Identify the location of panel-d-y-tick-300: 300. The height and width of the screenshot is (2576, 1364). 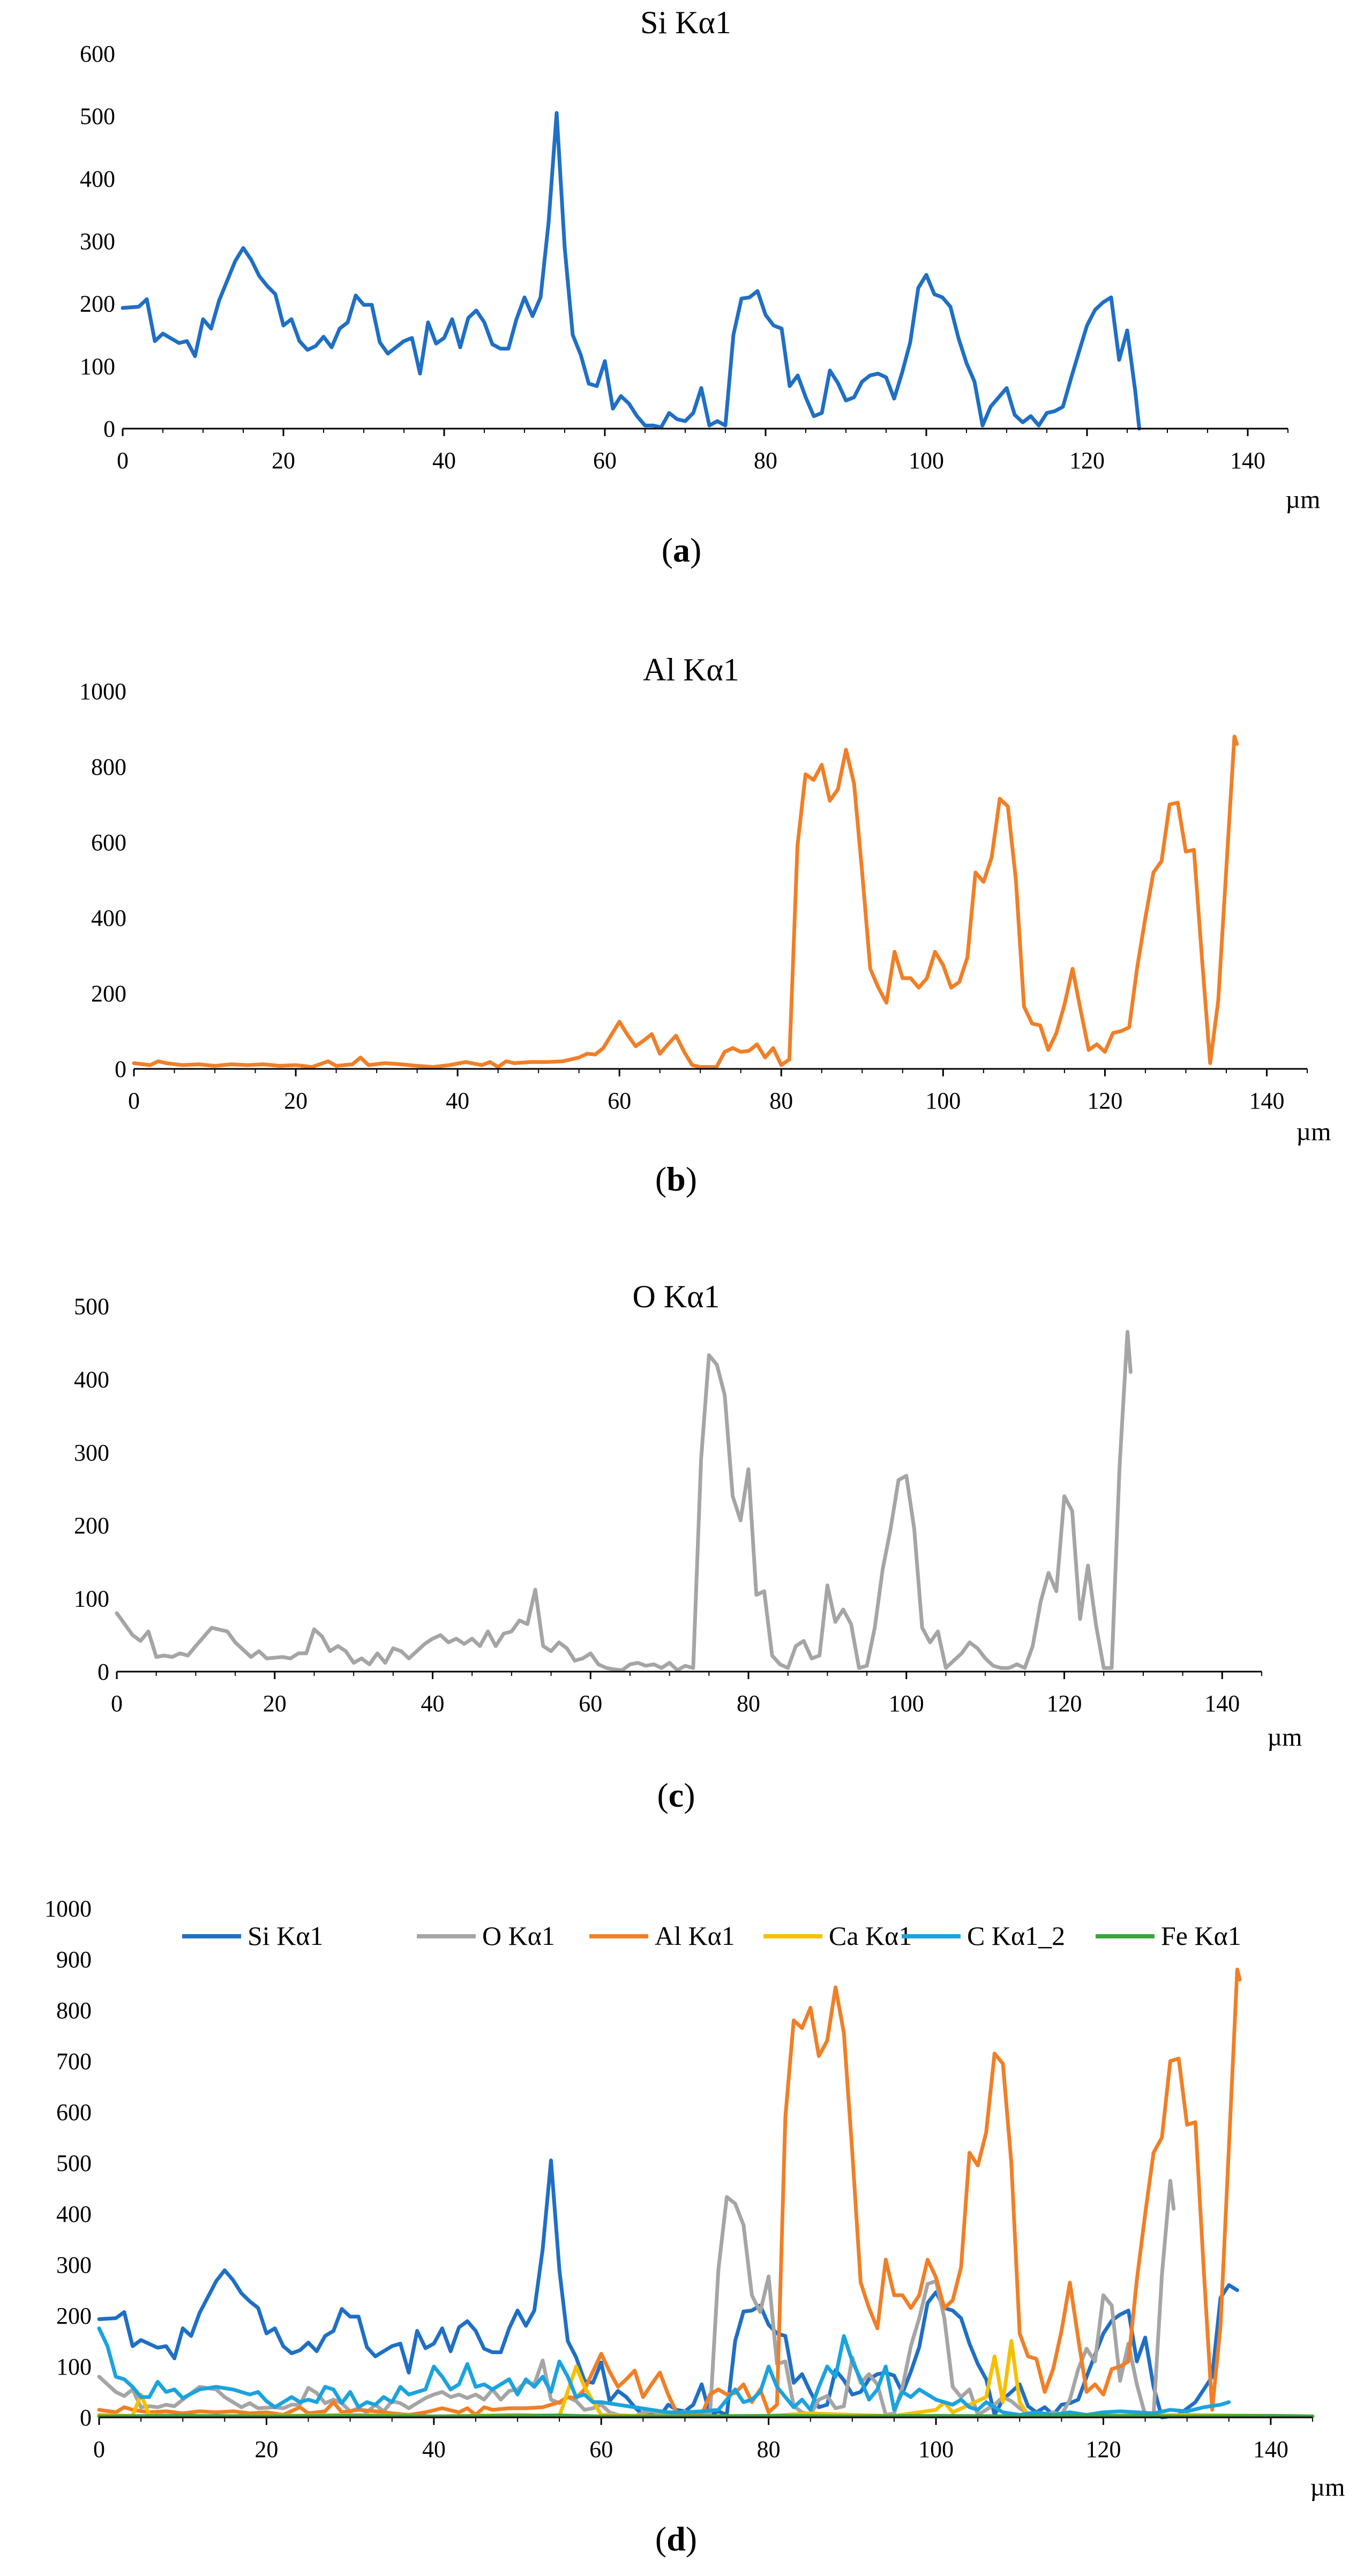
(74, 2265).